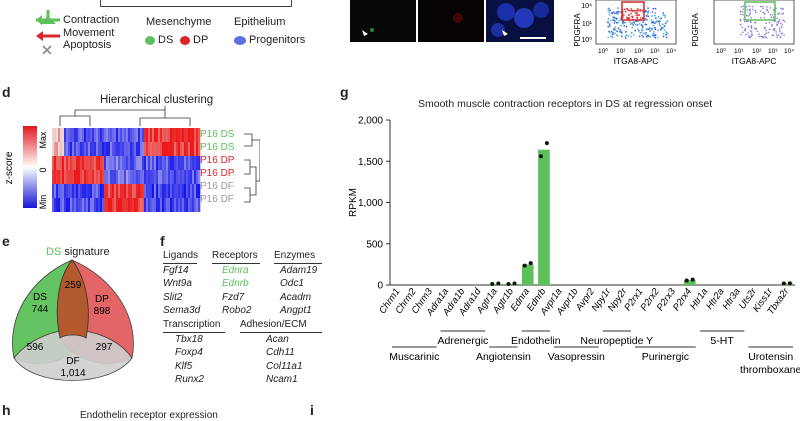 The height and width of the screenshot is (421, 800). I want to click on svg-text: 596, so click(35, 347).